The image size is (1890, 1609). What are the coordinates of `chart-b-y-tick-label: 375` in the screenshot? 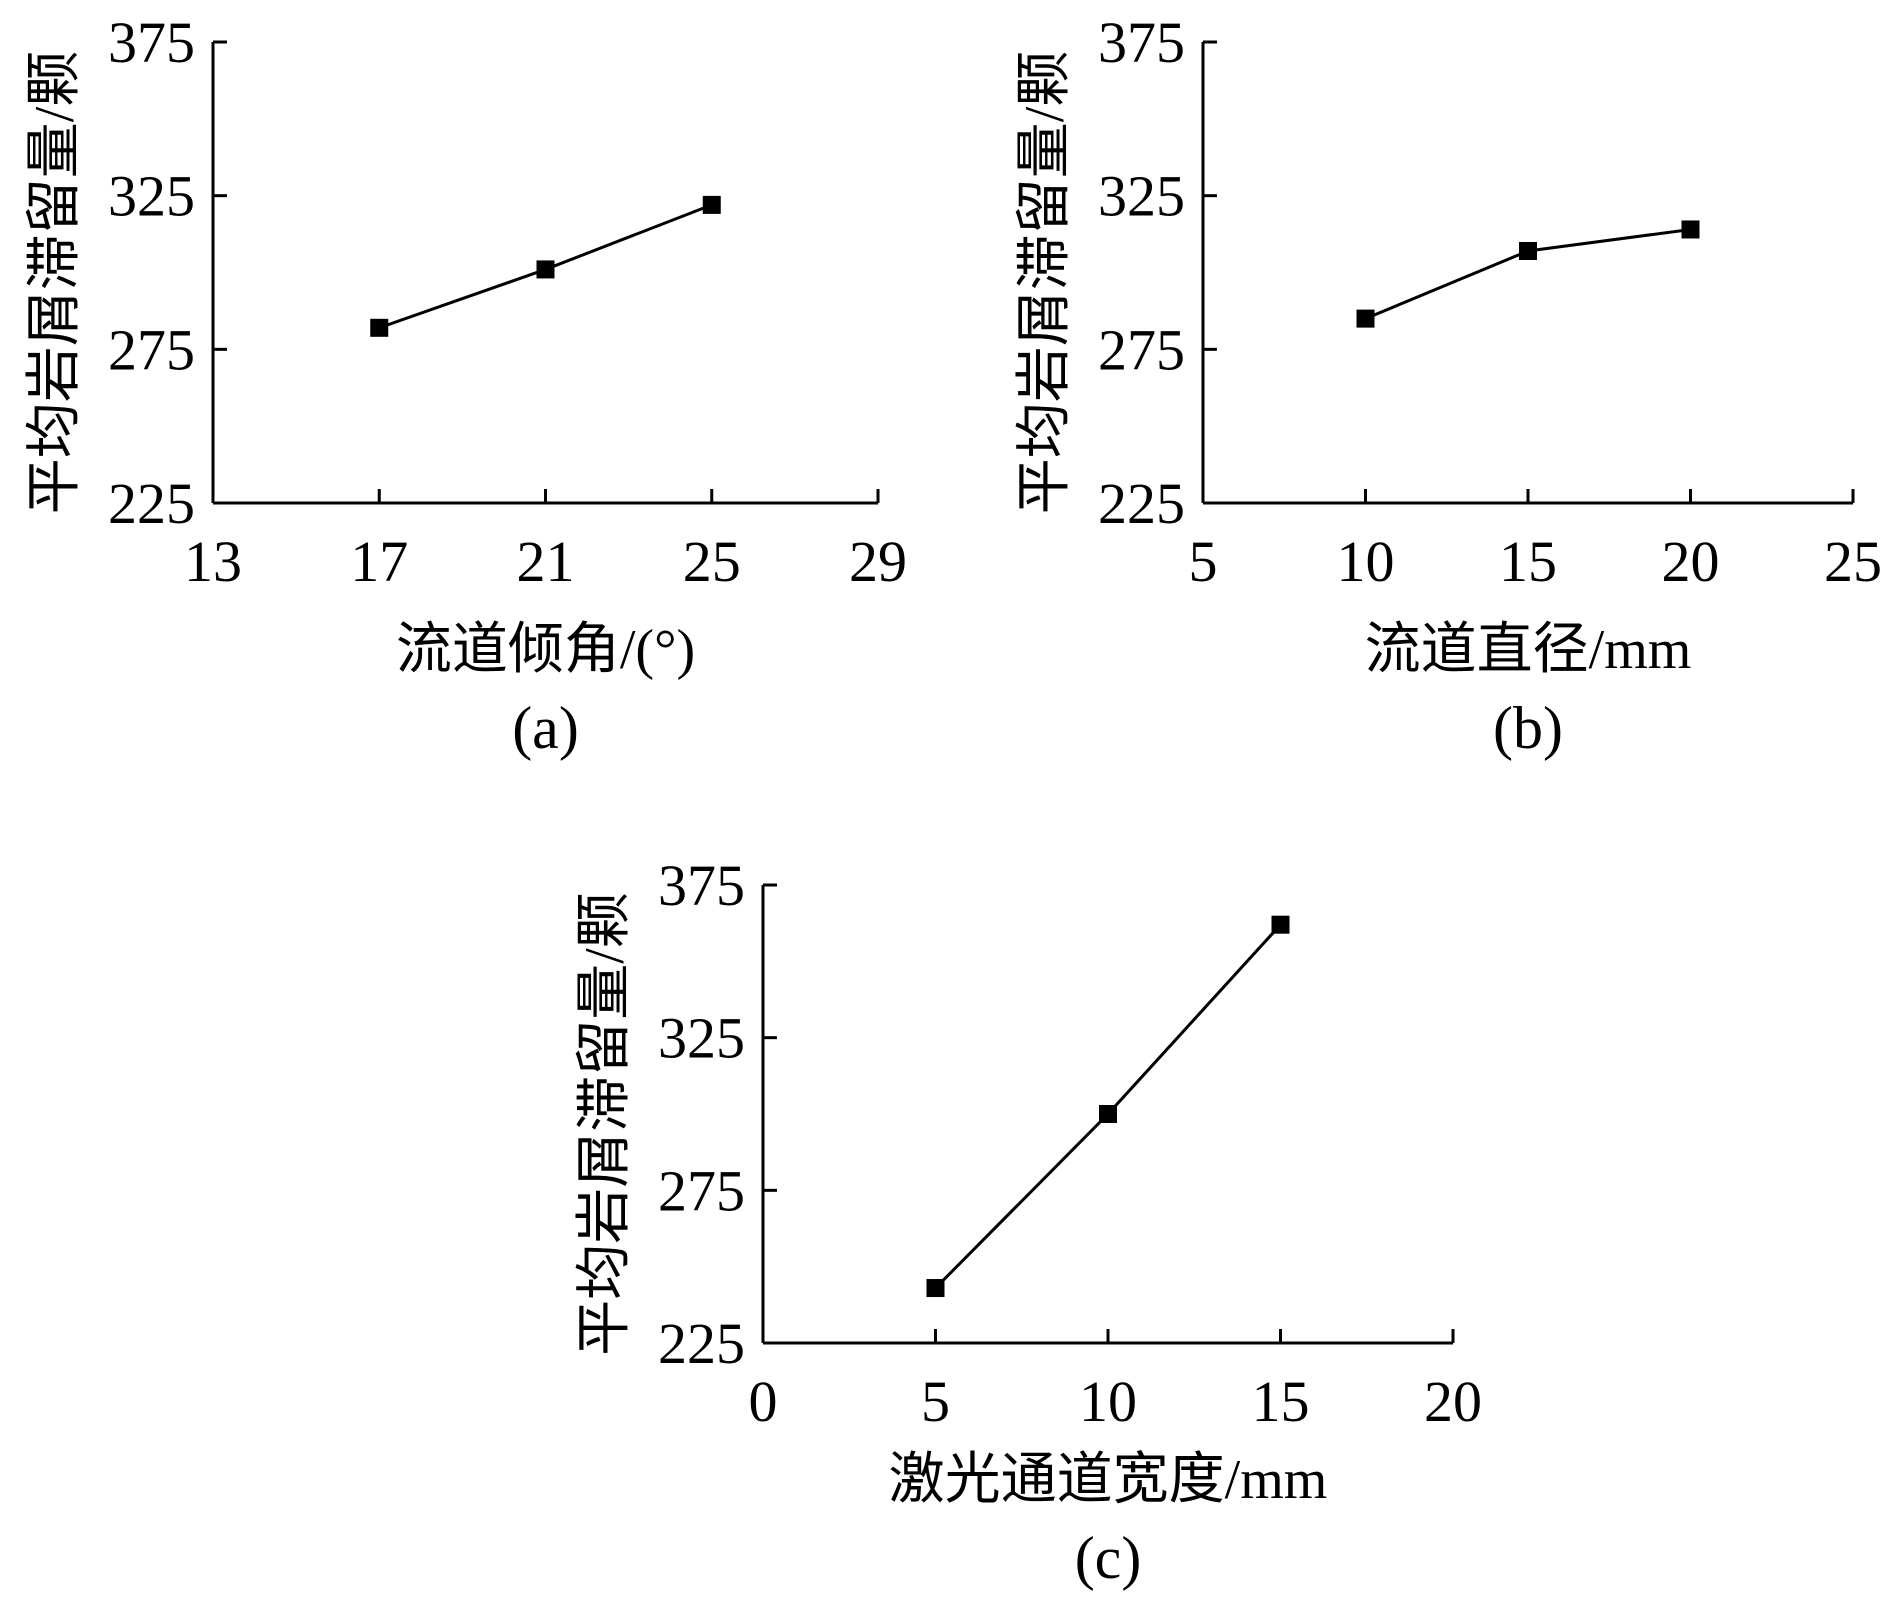 It's located at (1141, 42).